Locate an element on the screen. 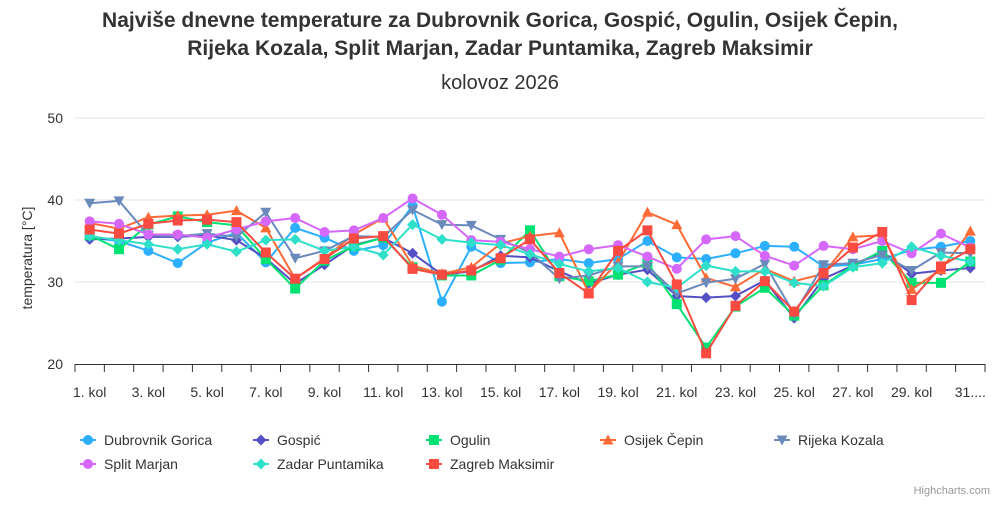 Image resolution: width=1000 pixels, height=505 pixels. legend-item-split-marjan: Split Marjan is located at coordinates (129, 464).